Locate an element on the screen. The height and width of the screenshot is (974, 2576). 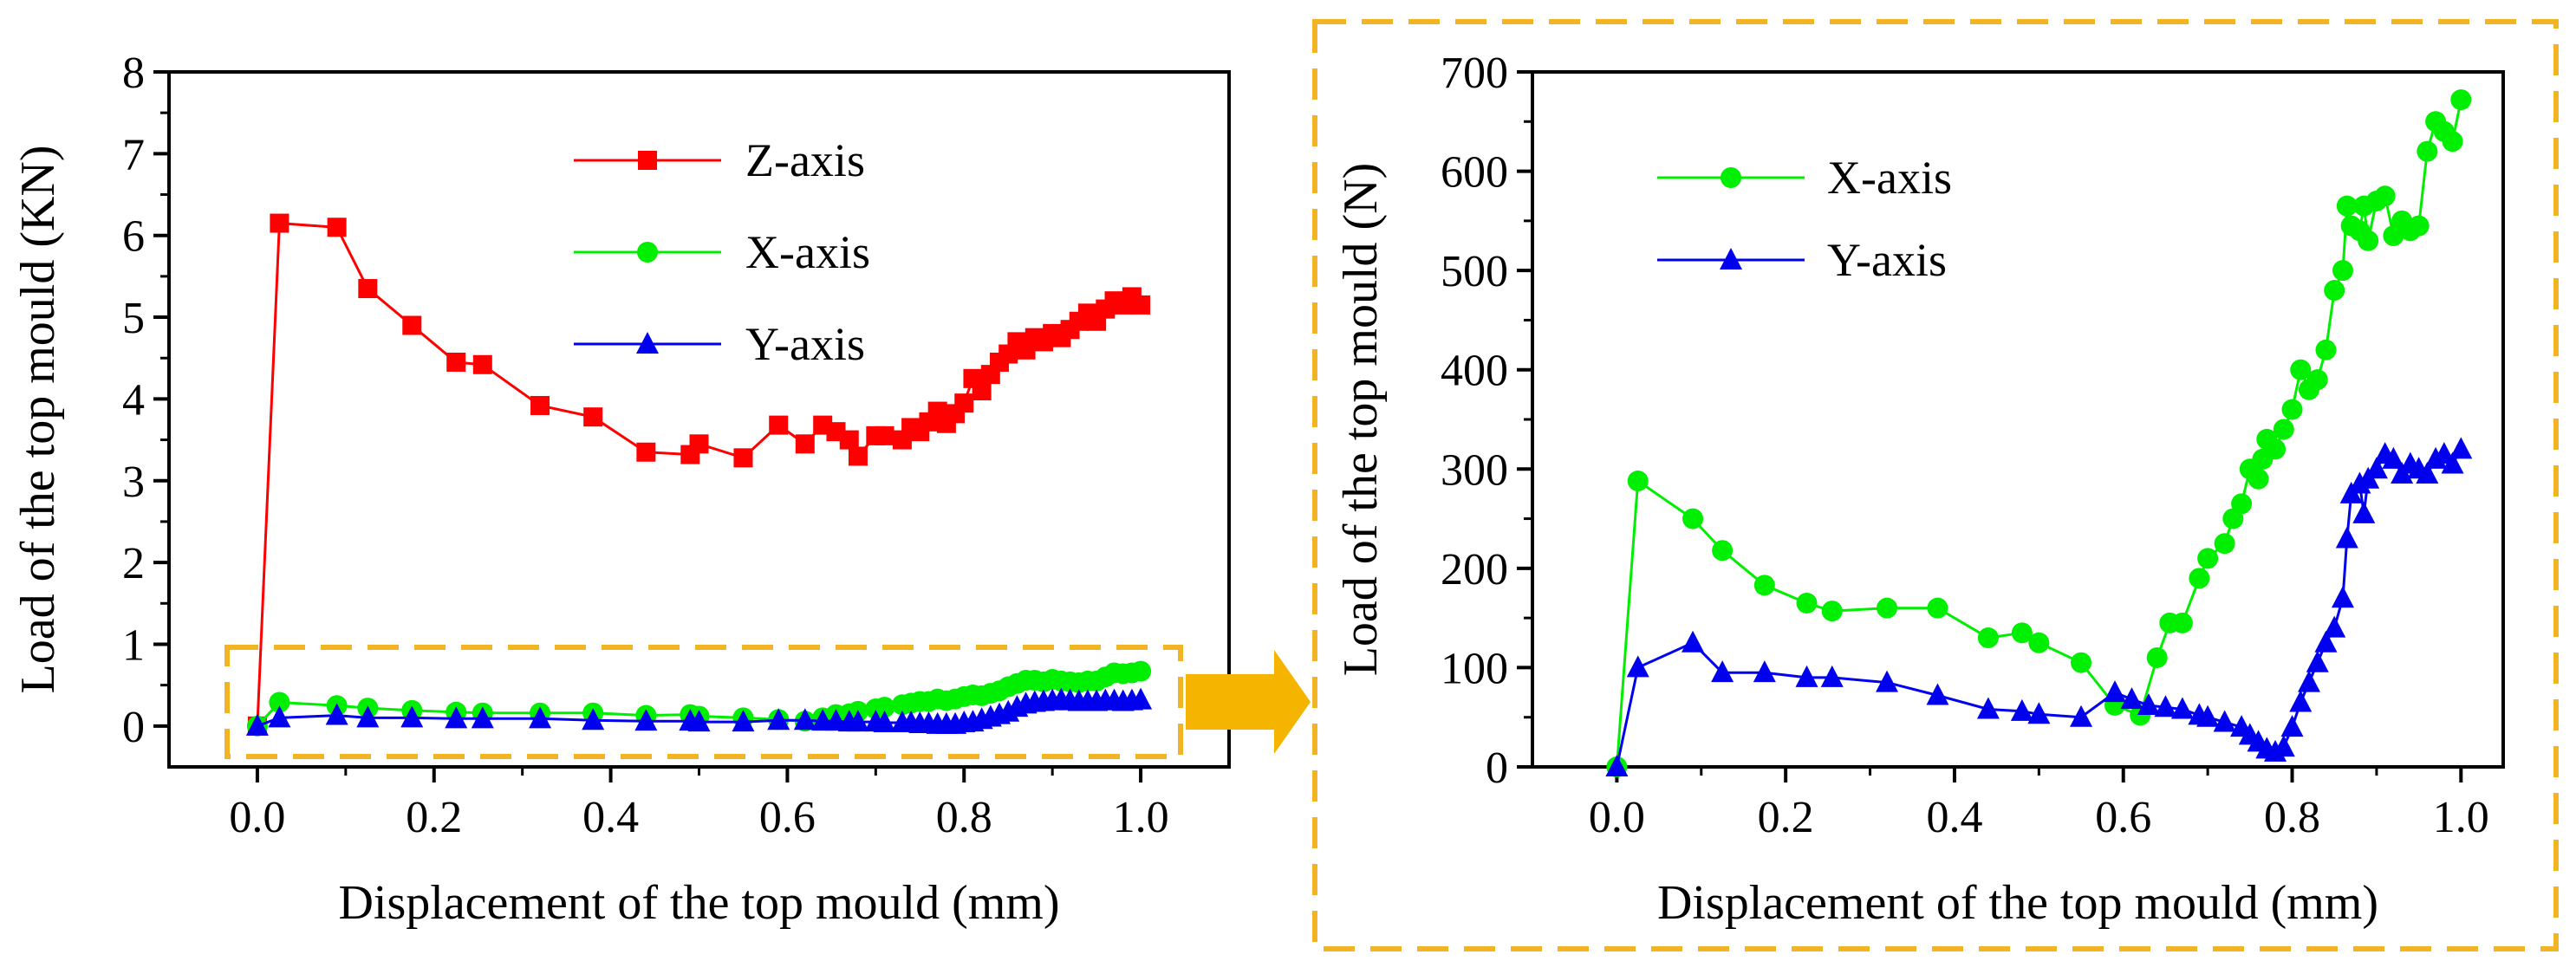
chart0-ytick-label-2: 2 is located at coordinates (133, 563).